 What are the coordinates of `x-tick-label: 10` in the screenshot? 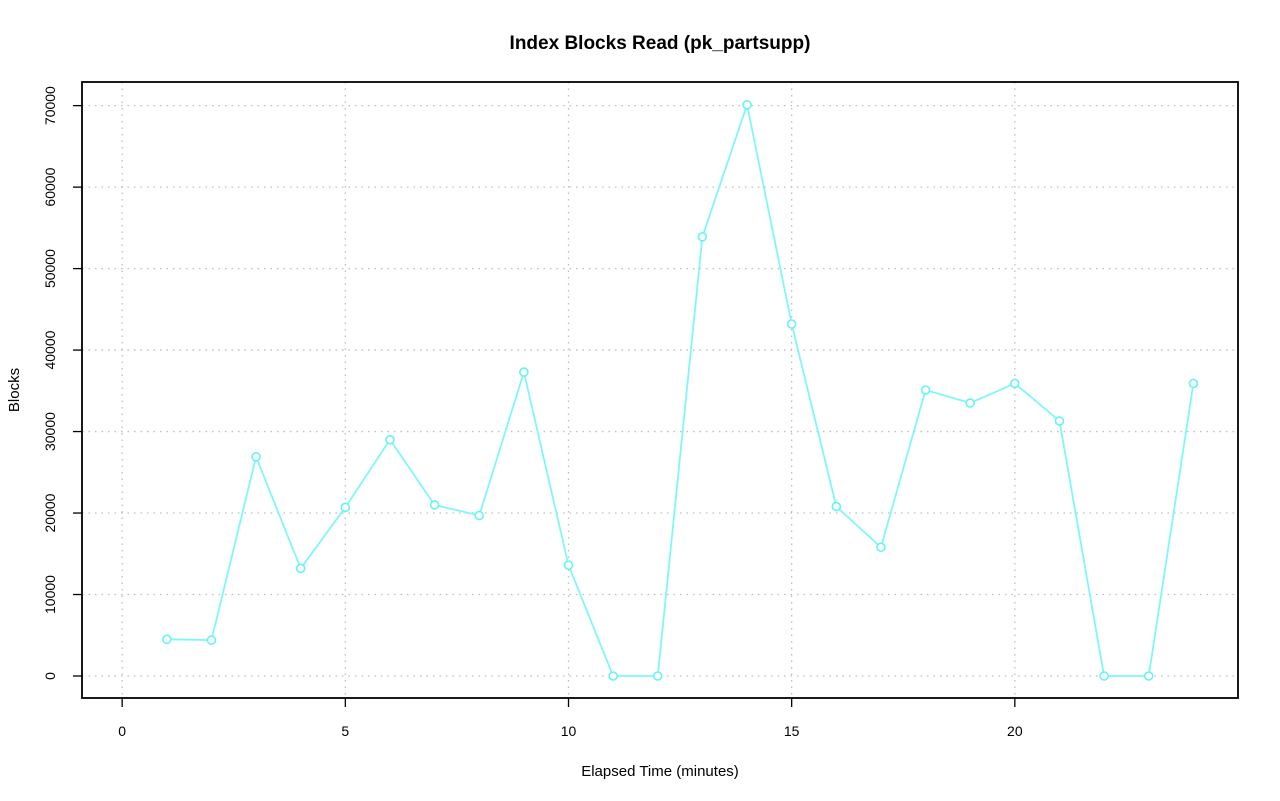 It's located at (569, 731).